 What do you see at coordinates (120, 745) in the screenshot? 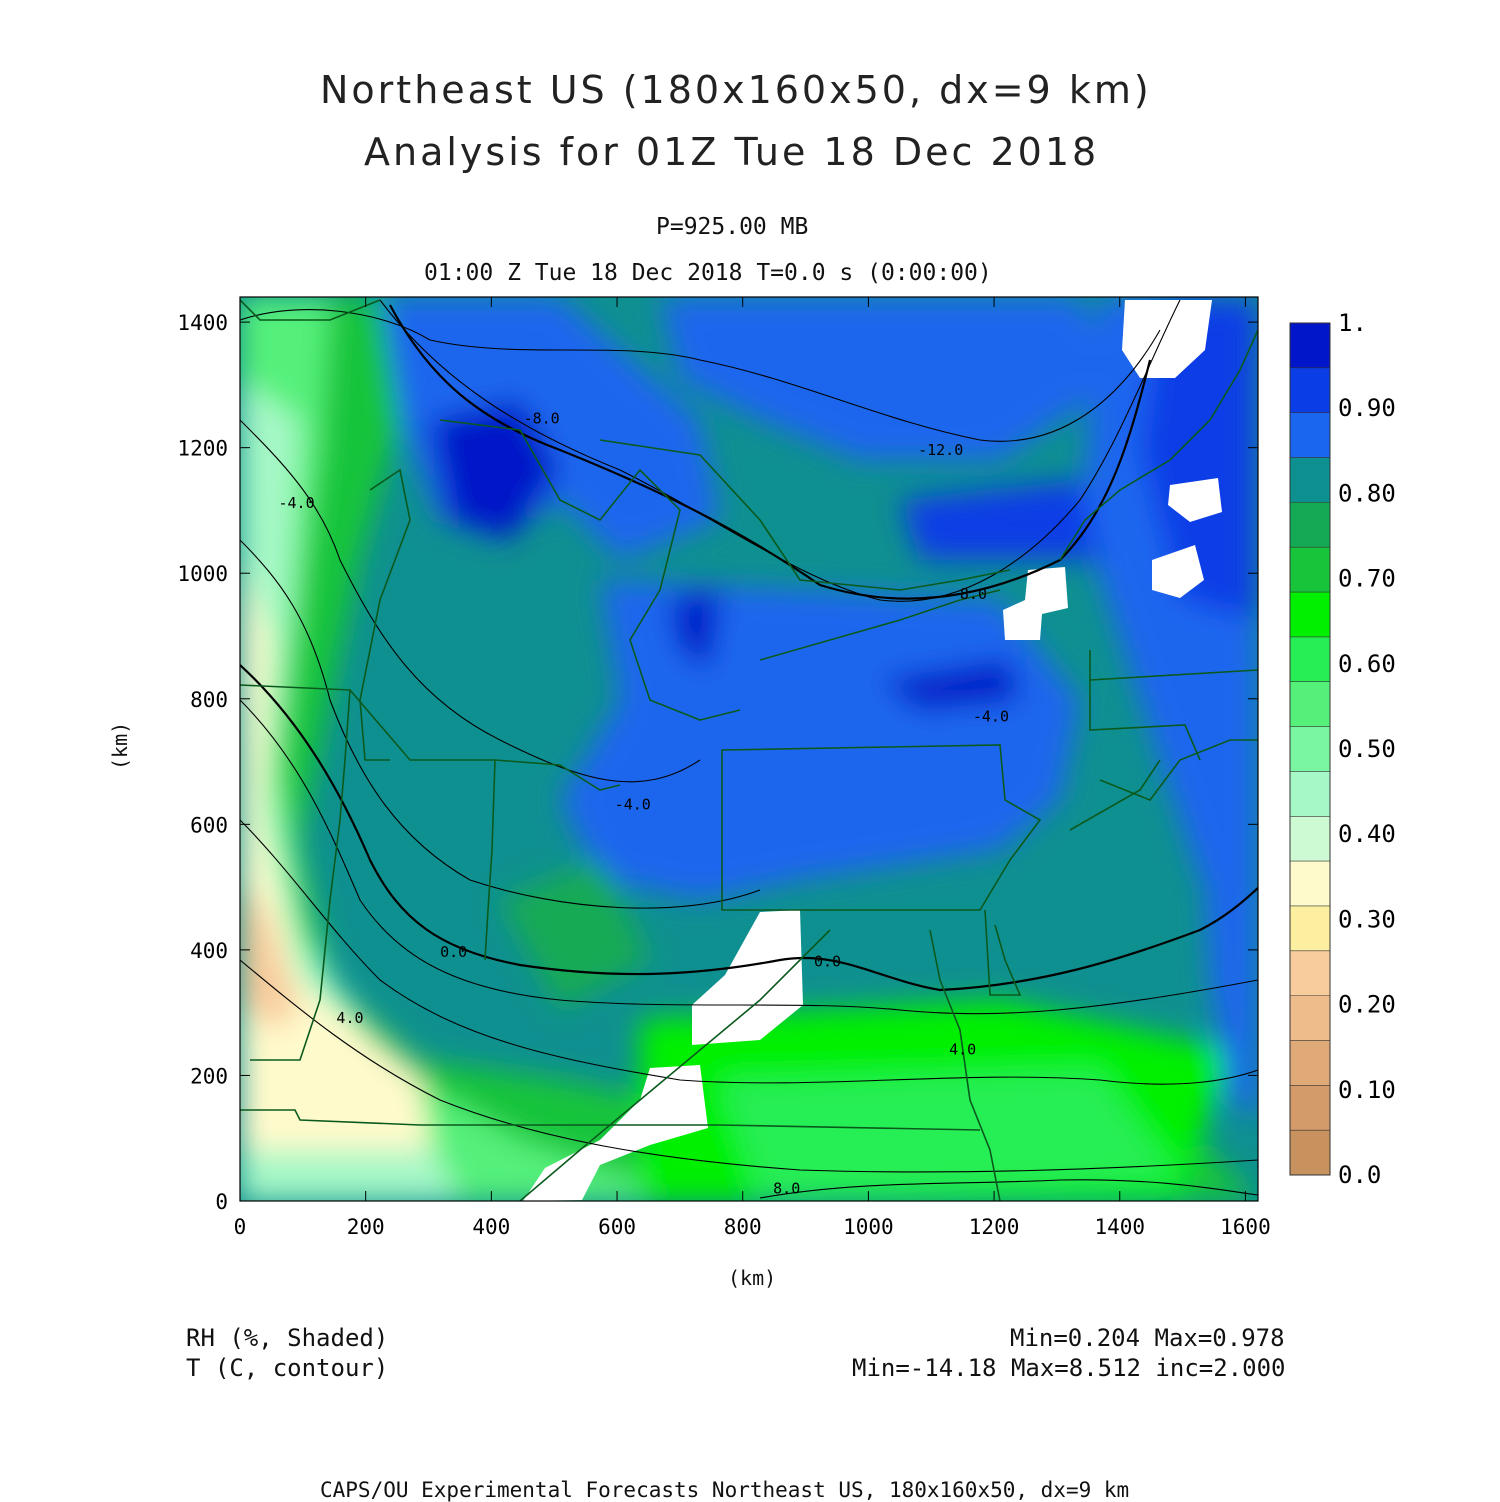
I see `y-axis-label: (km)` at bounding box center [120, 745].